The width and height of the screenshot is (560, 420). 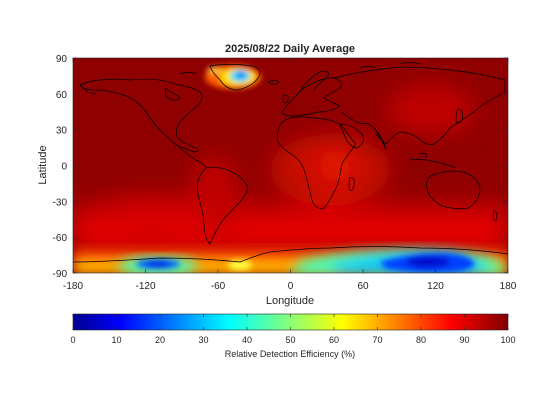 I want to click on coast-greenland, so click(x=235, y=77).